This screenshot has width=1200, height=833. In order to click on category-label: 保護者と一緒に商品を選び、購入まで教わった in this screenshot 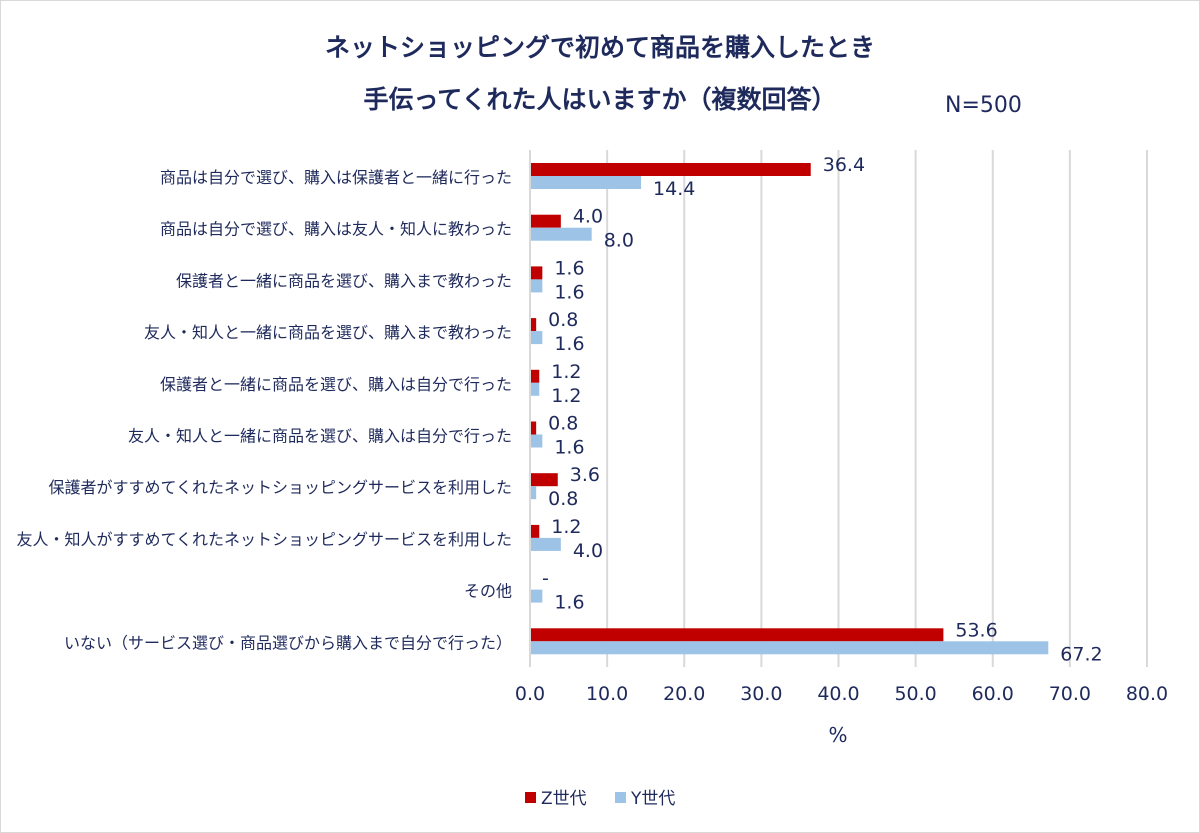, I will do `click(344, 280)`.